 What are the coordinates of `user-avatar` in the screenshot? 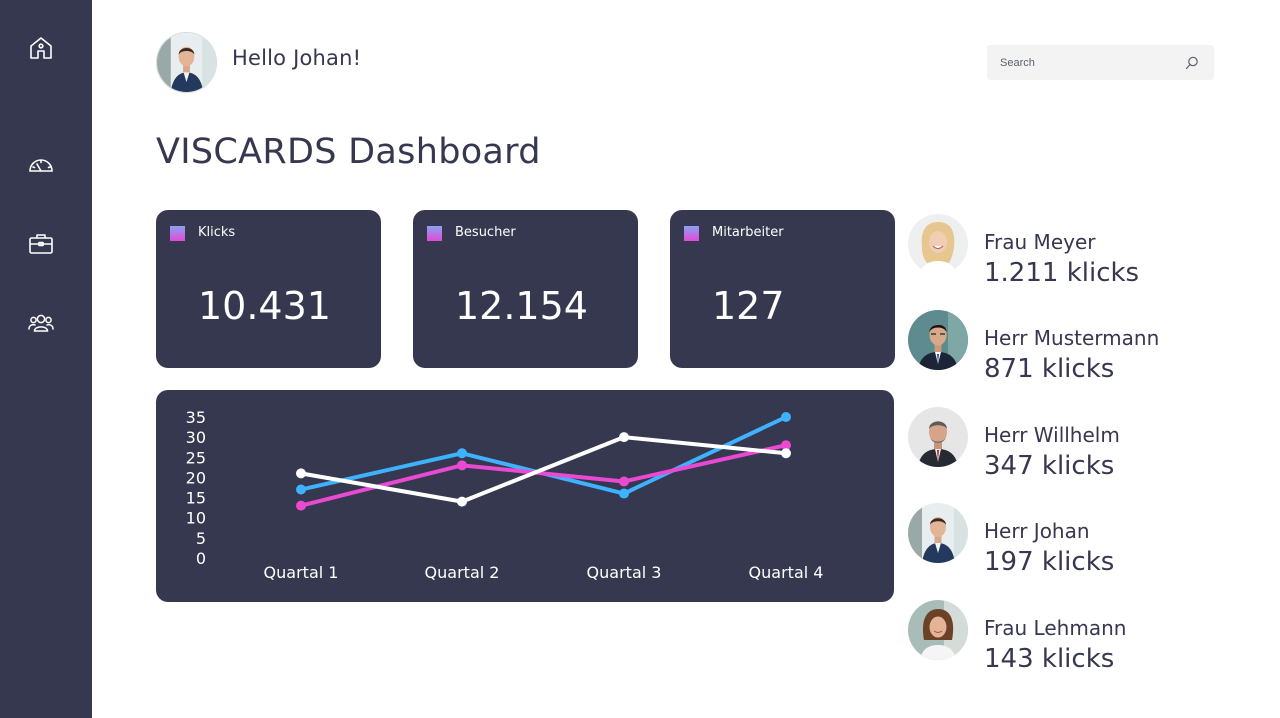 It's located at (186, 62).